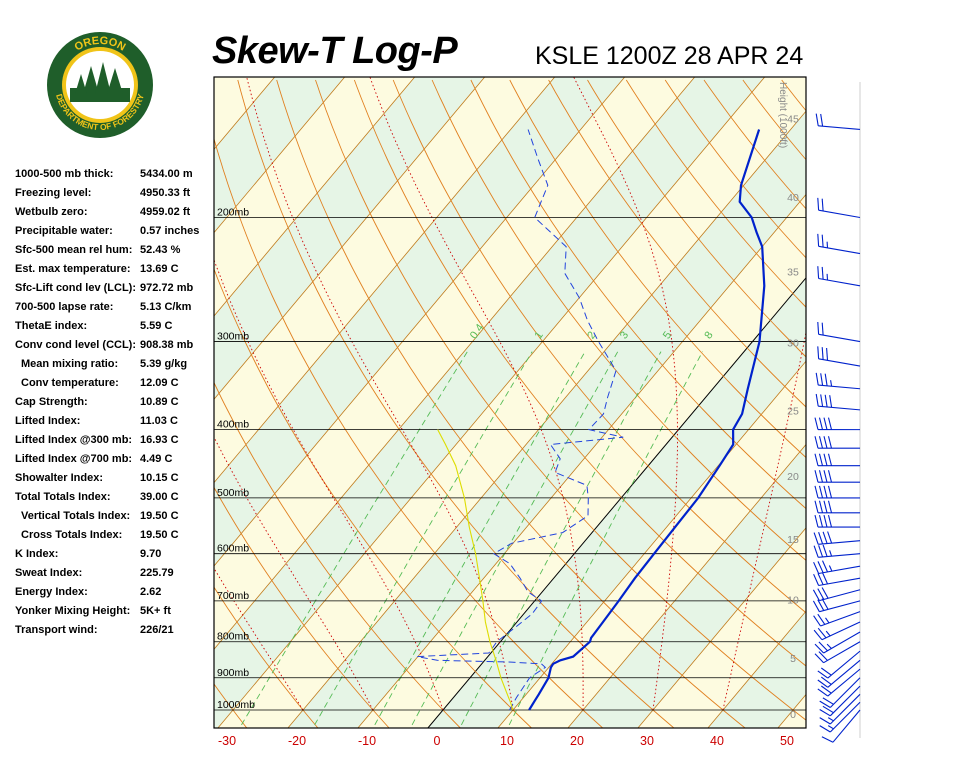 This screenshot has height=768, width=960. Describe the element at coordinates (577, 741) in the screenshot. I see `x-tick-label: 20` at that location.